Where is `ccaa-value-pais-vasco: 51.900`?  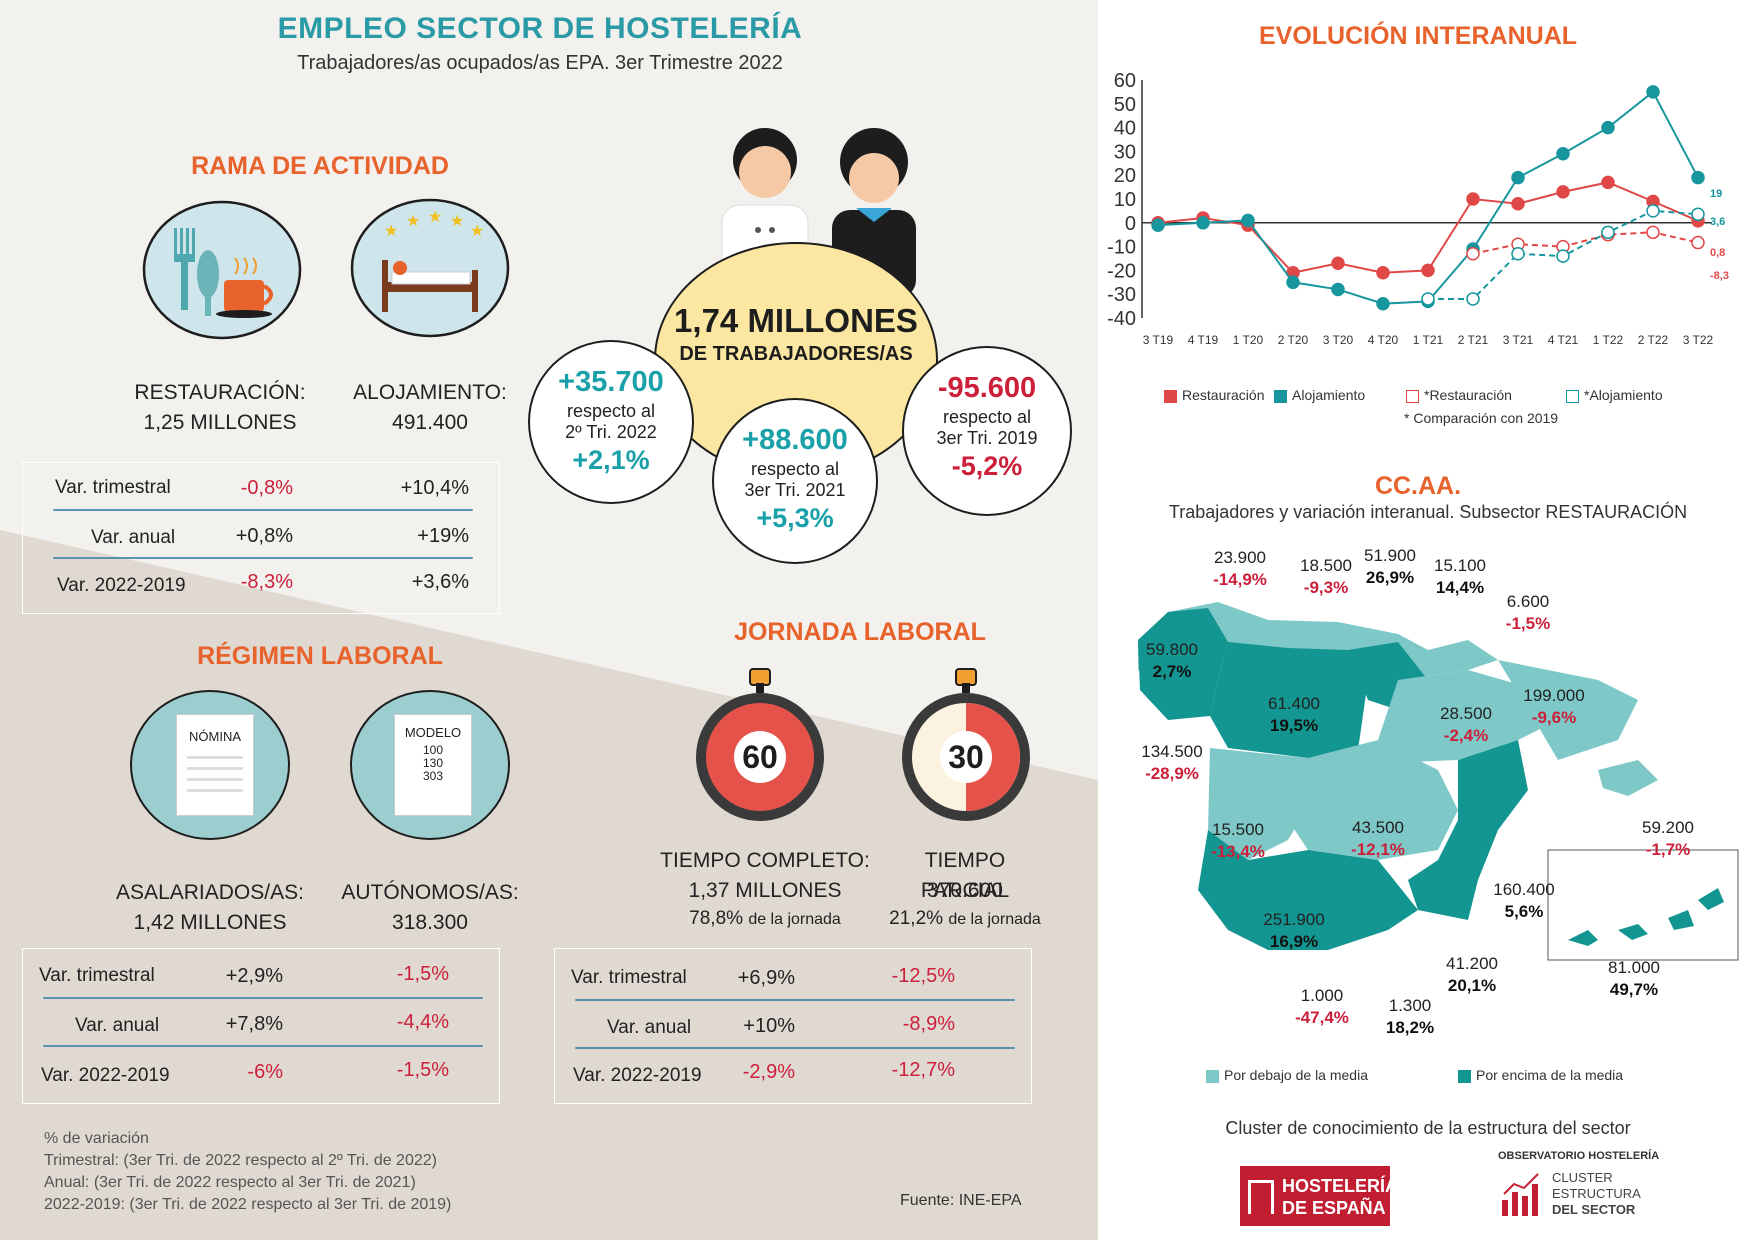 ccaa-value-pais-vasco: 51.900 is located at coordinates (1390, 555).